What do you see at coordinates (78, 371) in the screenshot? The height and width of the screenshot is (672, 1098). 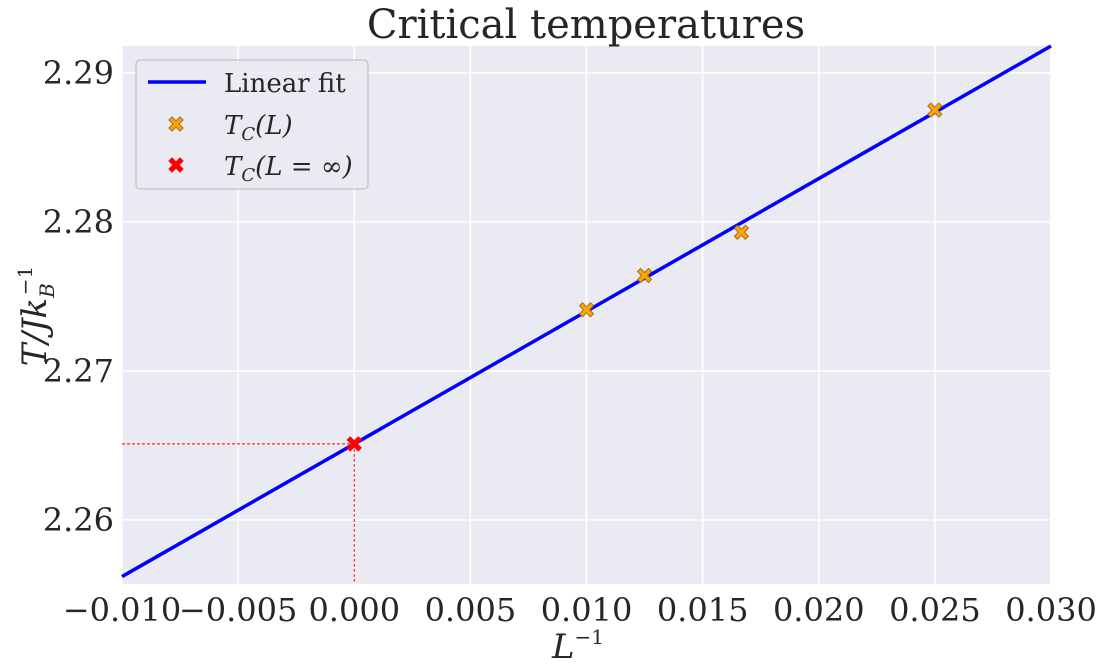 I see `y-tick-label: 2.27` at bounding box center [78, 371].